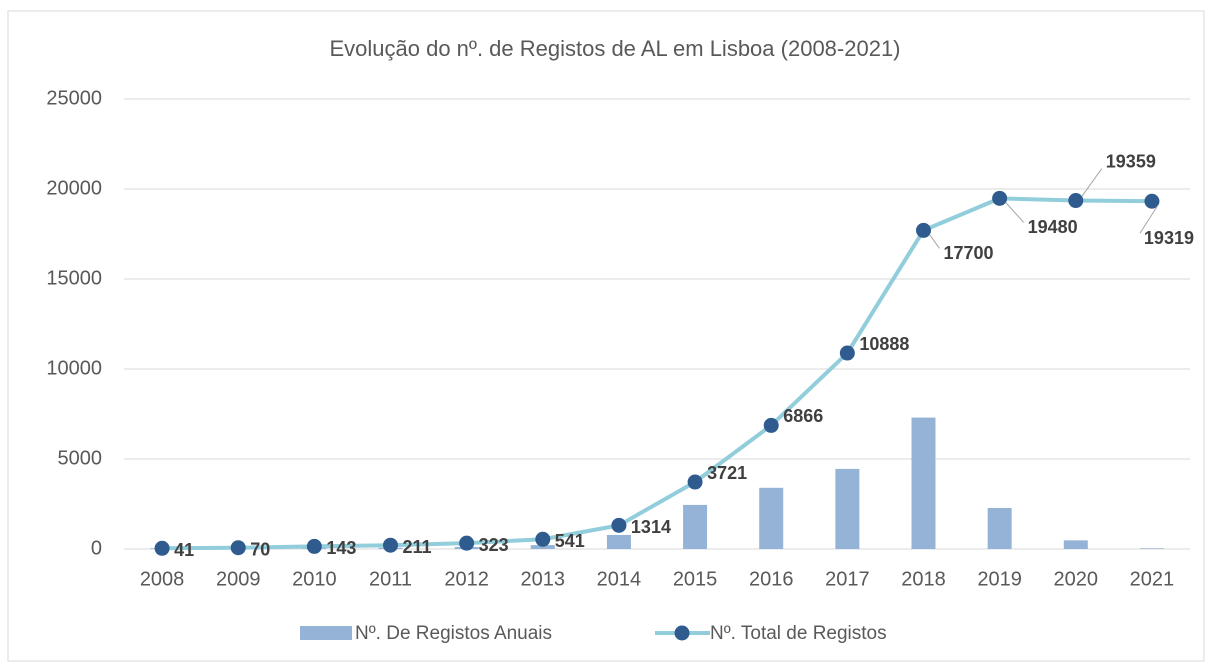 Image resolution: width=1209 pixels, height=664 pixels. What do you see at coordinates (798, 633) in the screenshot?
I see `legend-label: Nº. Total de Registos` at bounding box center [798, 633].